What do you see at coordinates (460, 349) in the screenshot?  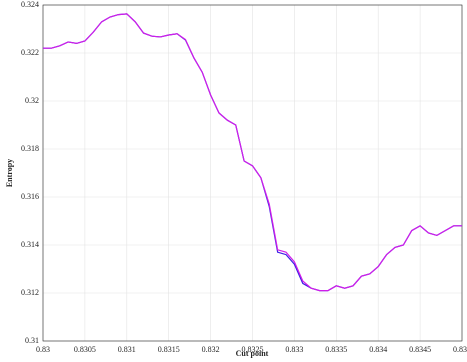 I see `x-tick-label: 0.835` at bounding box center [460, 349].